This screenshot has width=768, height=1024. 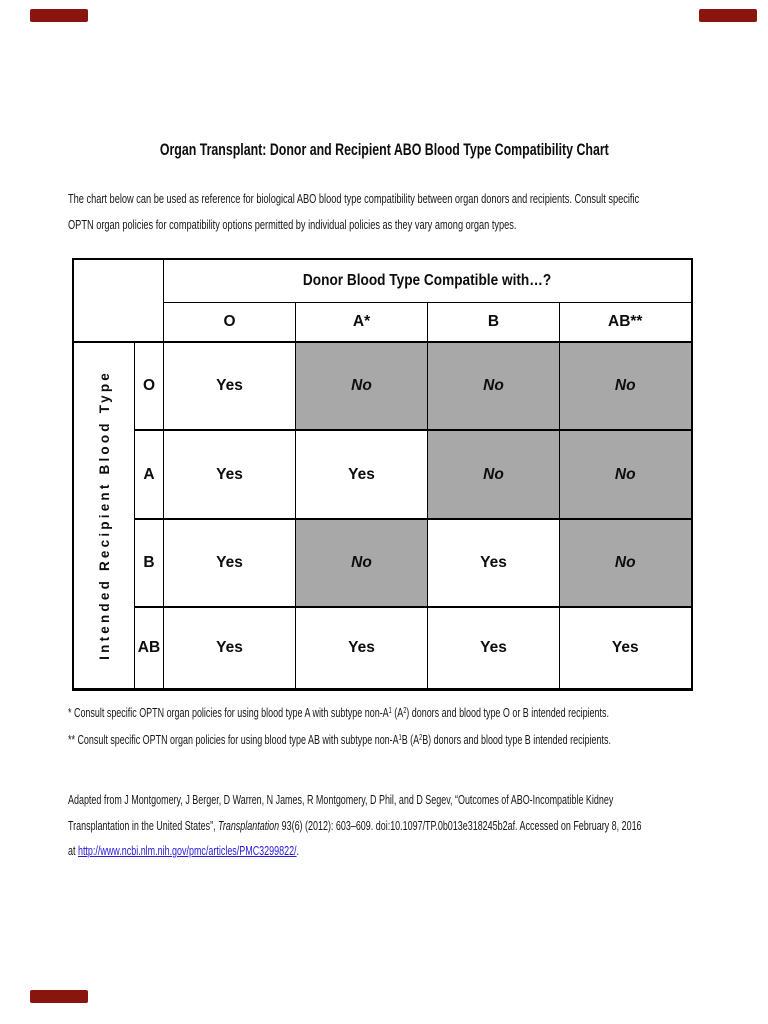 What do you see at coordinates (229, 322) in the screenshot?
I see `donor-type-col-O: O` at bounding box center [229, 322].